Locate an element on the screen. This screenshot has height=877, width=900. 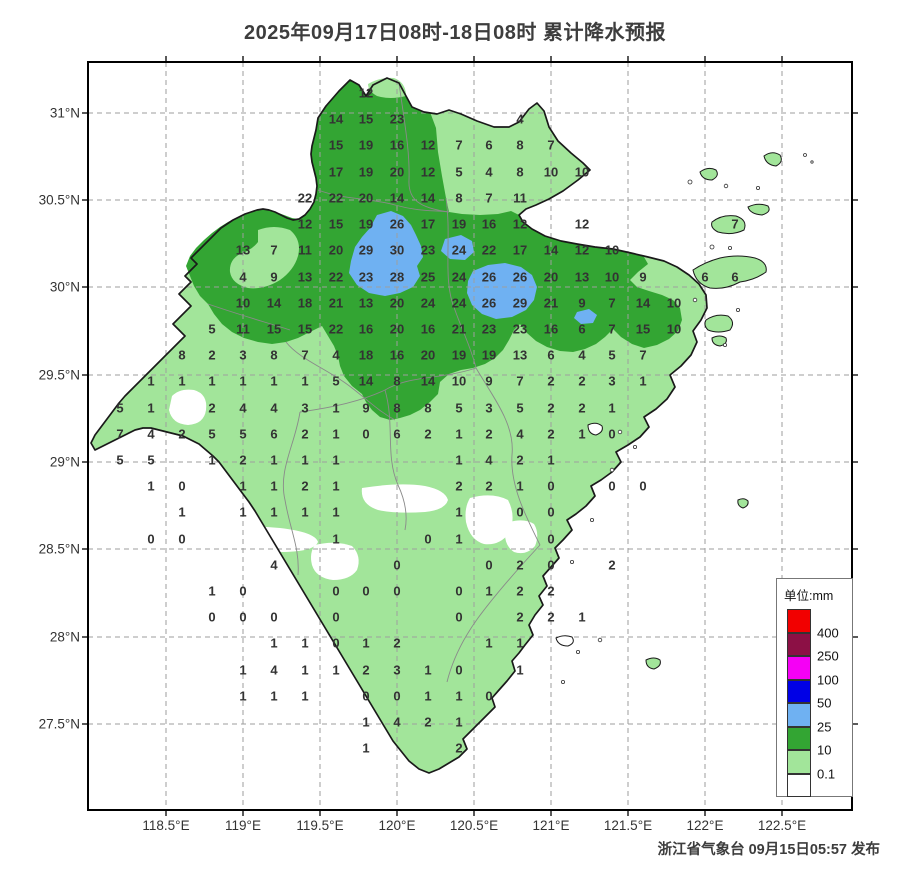
precip-value: 26 is located at coordinates (489, 303).